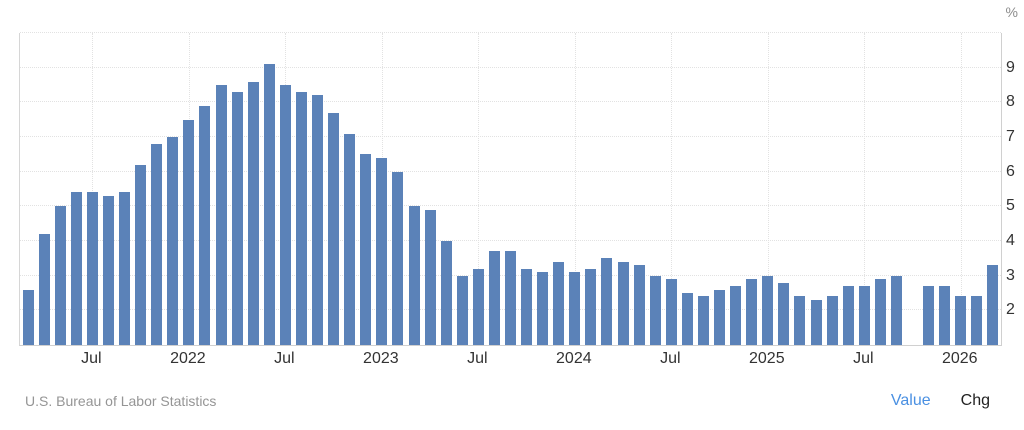 The image size is (1024, 430). Describe the element at coordinates (910, 400) in the screenshot. I see `value-toggle-link: Value` at that location.